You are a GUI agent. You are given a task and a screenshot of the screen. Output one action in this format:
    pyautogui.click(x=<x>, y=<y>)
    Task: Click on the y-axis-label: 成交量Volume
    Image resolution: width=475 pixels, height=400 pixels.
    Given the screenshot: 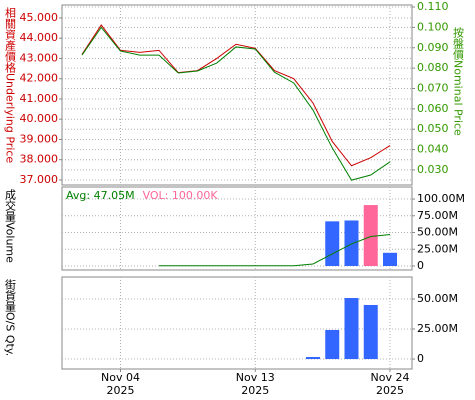 What is the action you would take?
    pyautogui.click(x=10, y=226)
    